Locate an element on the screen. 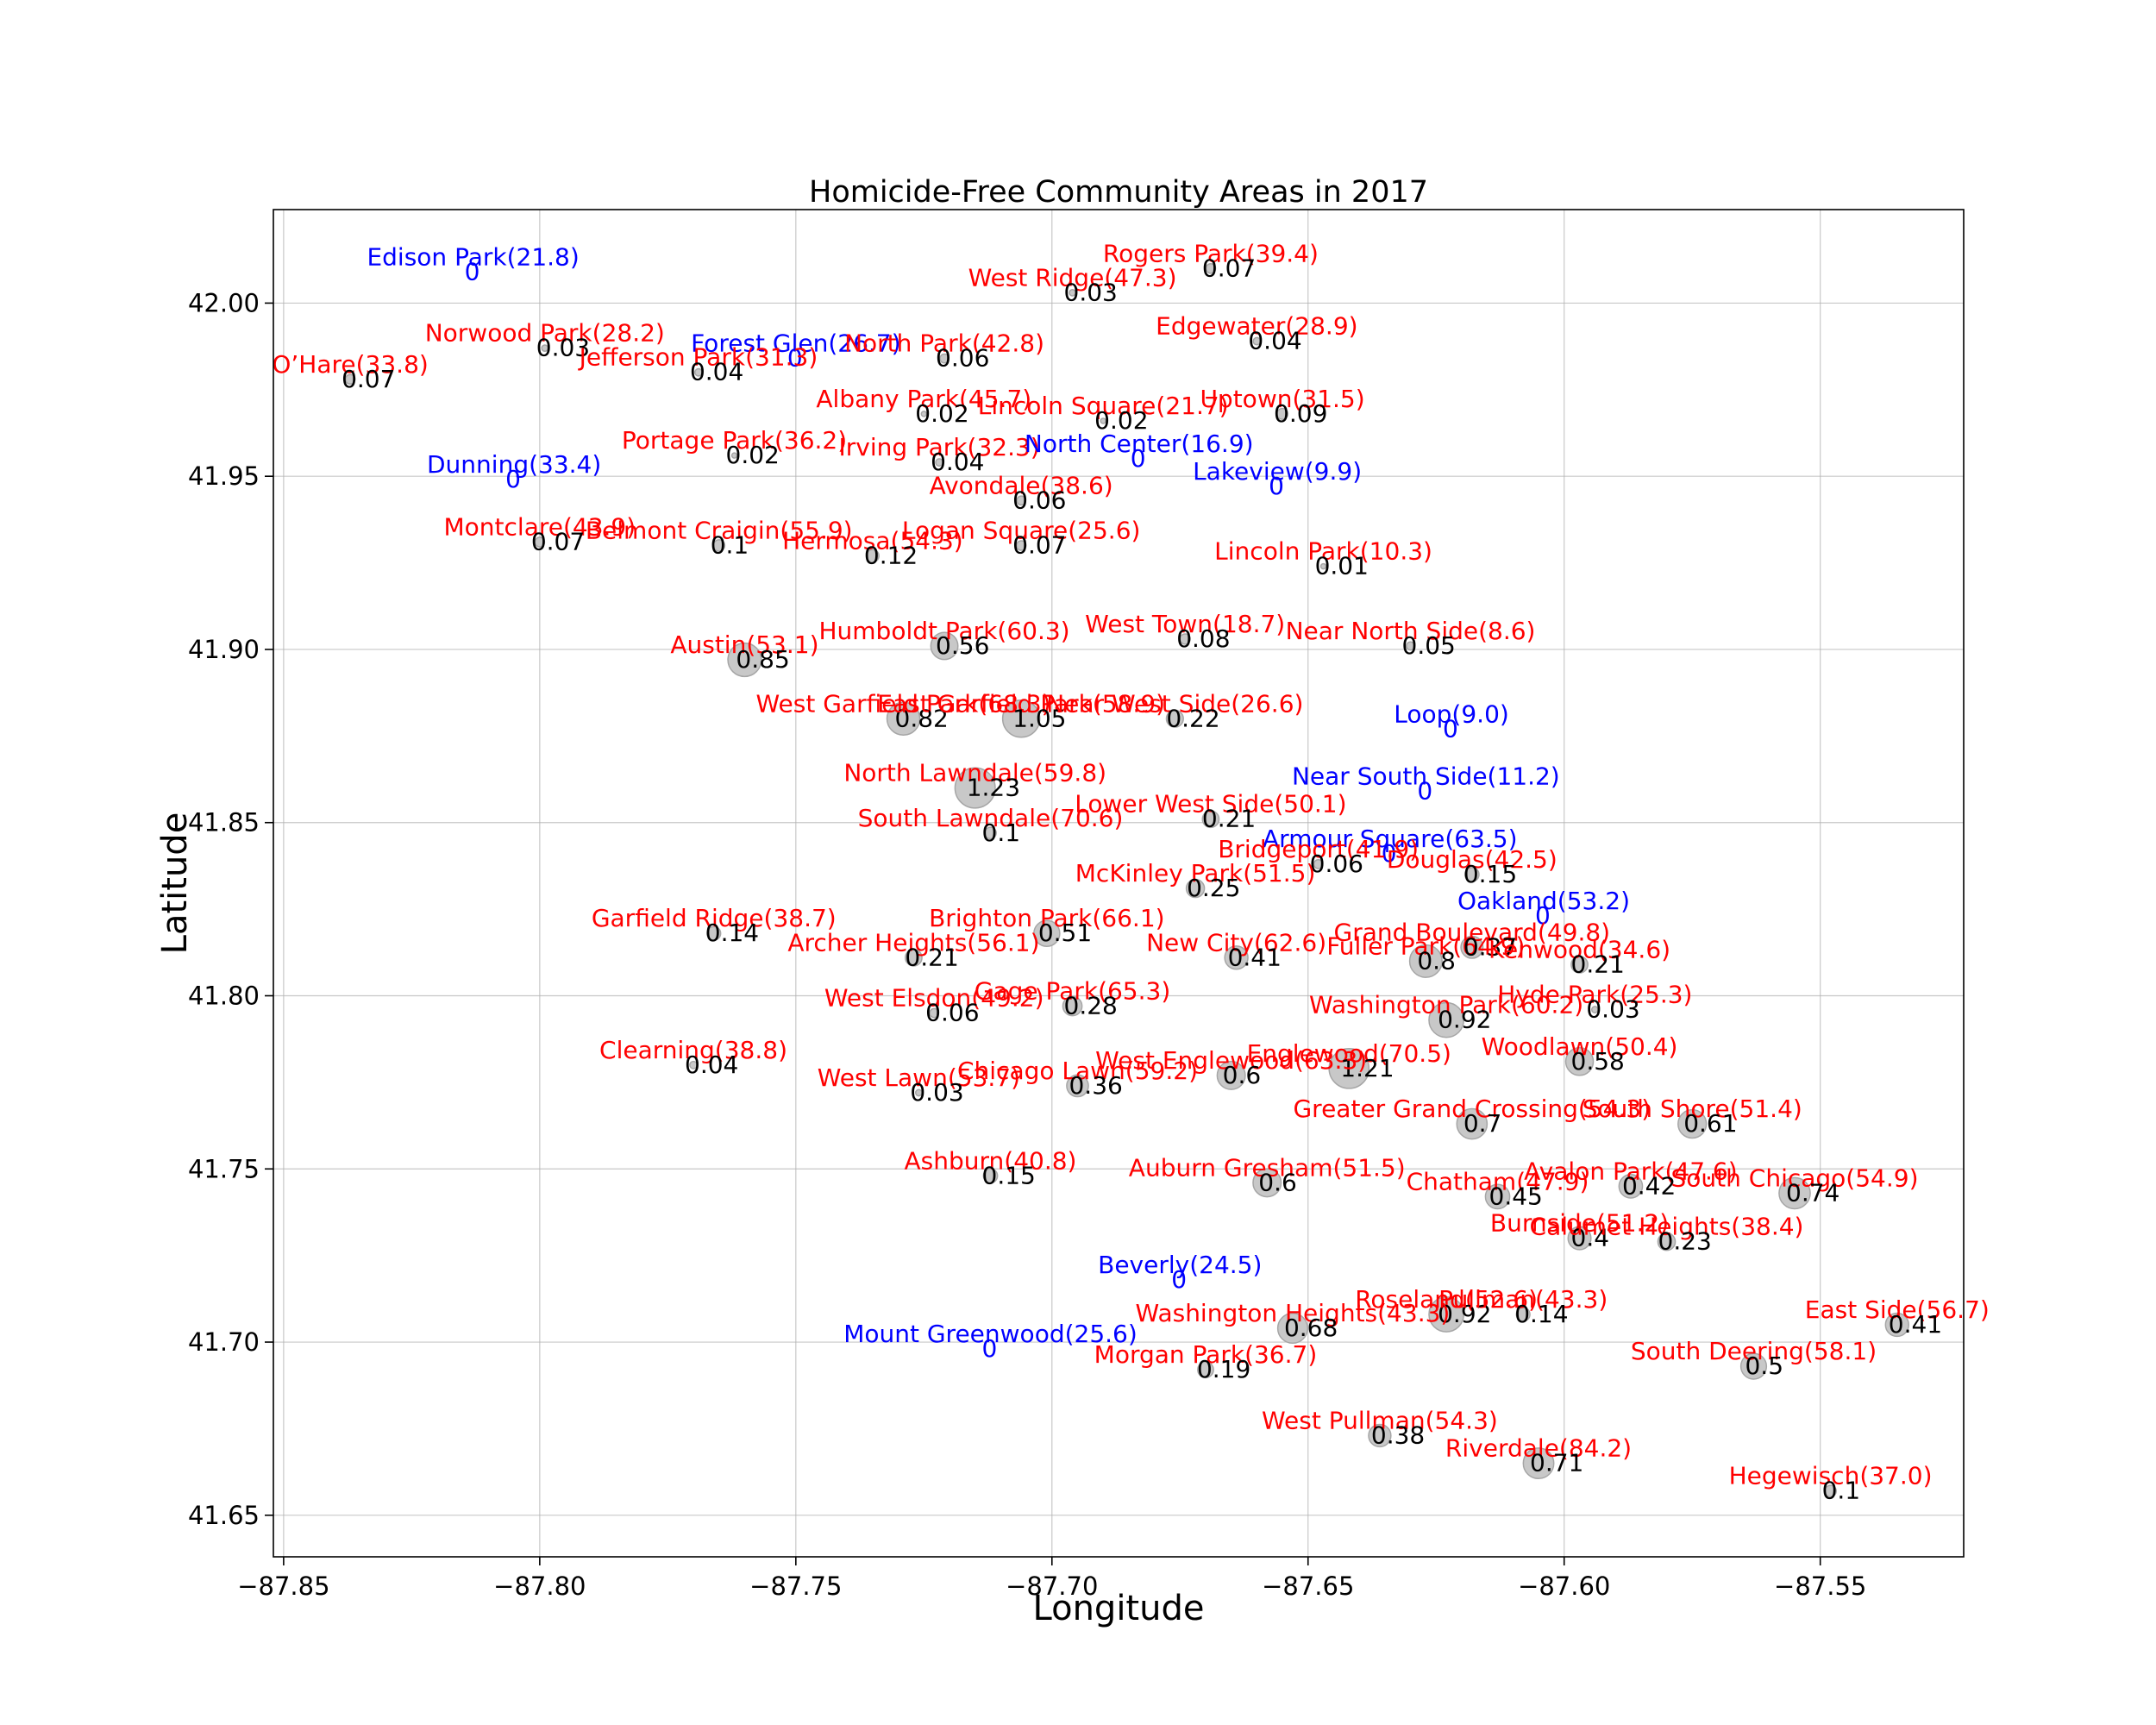 The width and height of the screenshot is (2156, 1725). community-name-label: West Garfield Park(68.3) is located at coordinates (902, 703).